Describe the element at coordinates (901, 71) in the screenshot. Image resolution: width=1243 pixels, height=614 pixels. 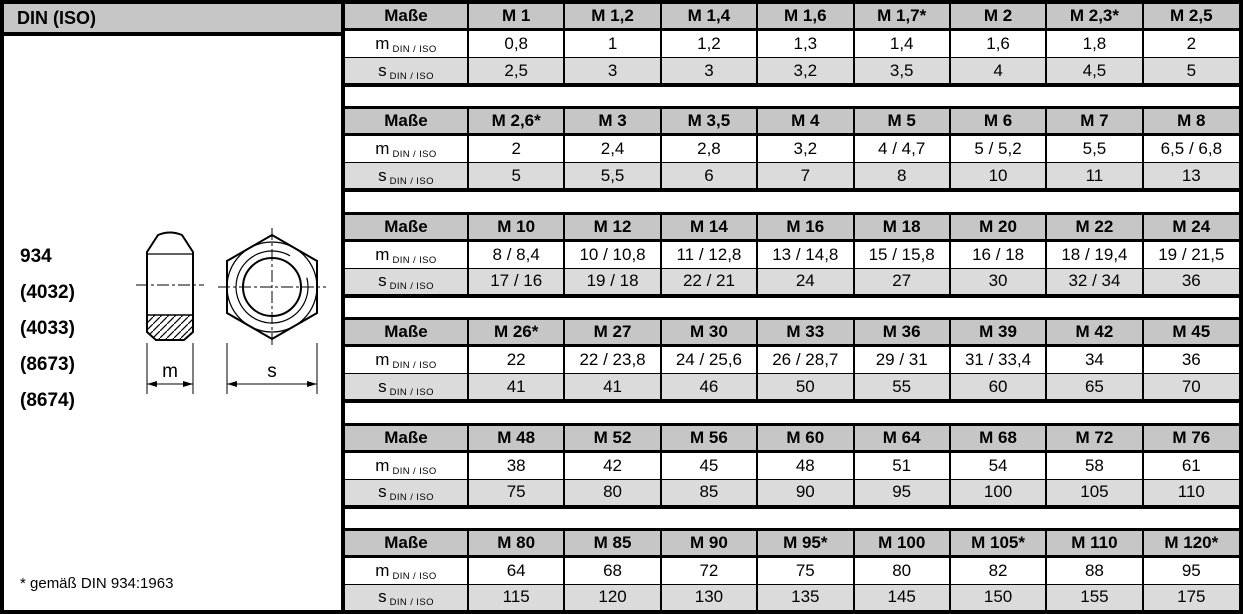
I see `s-value: 3,5` at that location.